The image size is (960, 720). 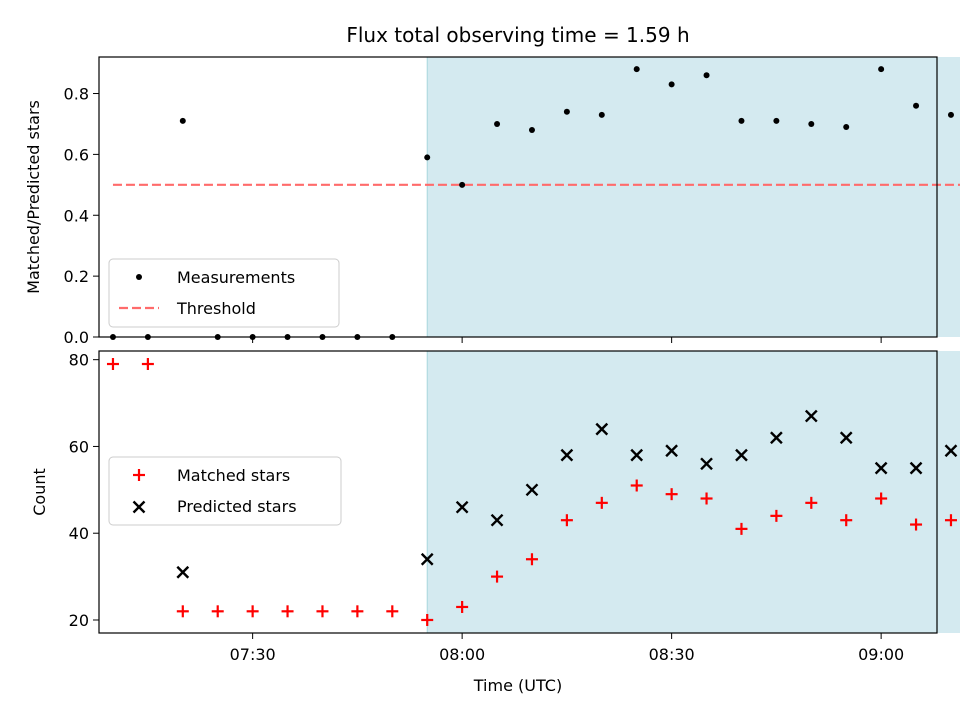 I want to click on y-tick-label: 0.6, so click(x=76, y=154).